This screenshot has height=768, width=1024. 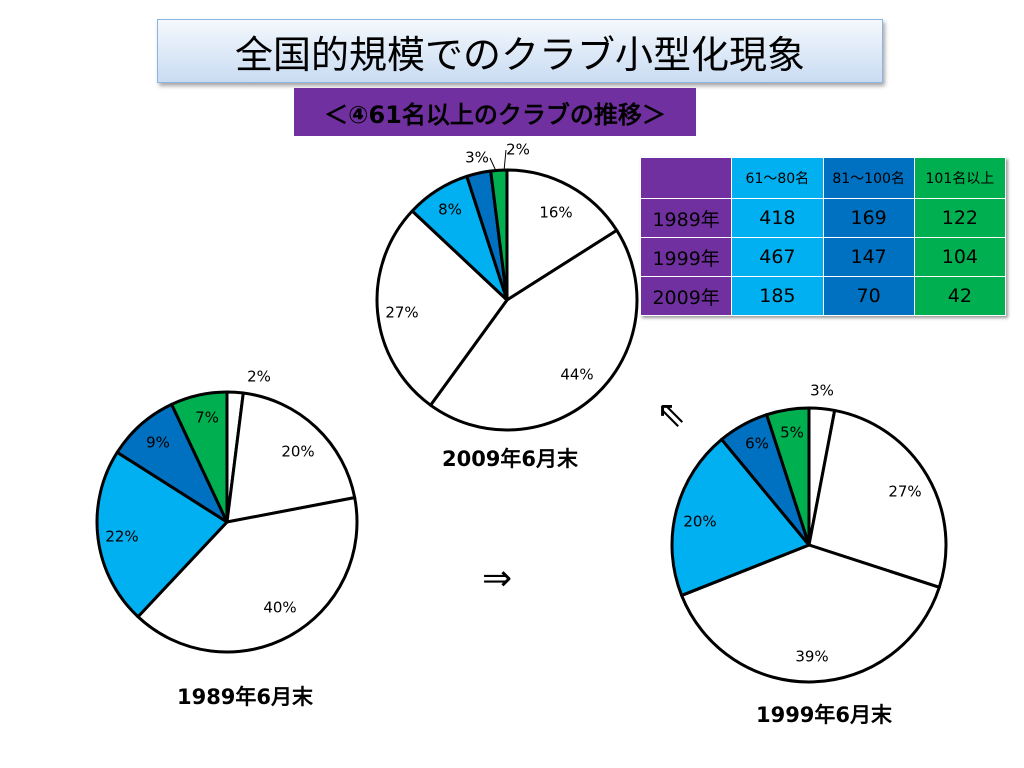 What do you see at coordinates (686, 178) in the screenshot?
I see `table-corner-cell` at bounding box center [686, 178].